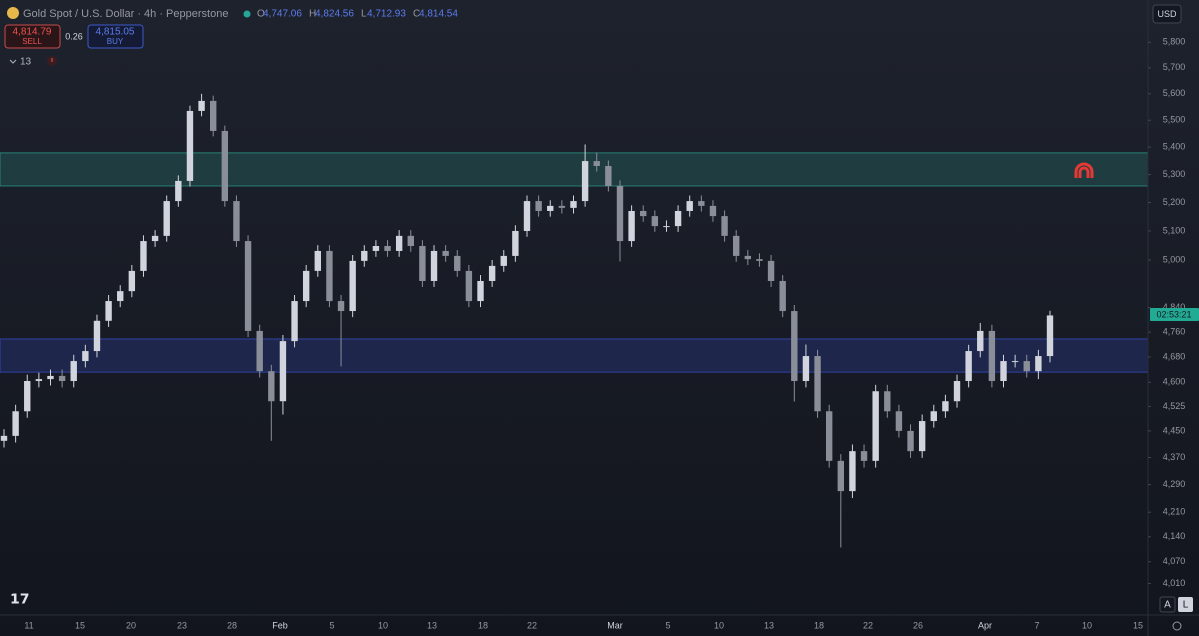  What do you see at coordinates (1174, 406) in the screenshot?
I see `y-tick-label: 4,525` at bounding box center [1174, 406].